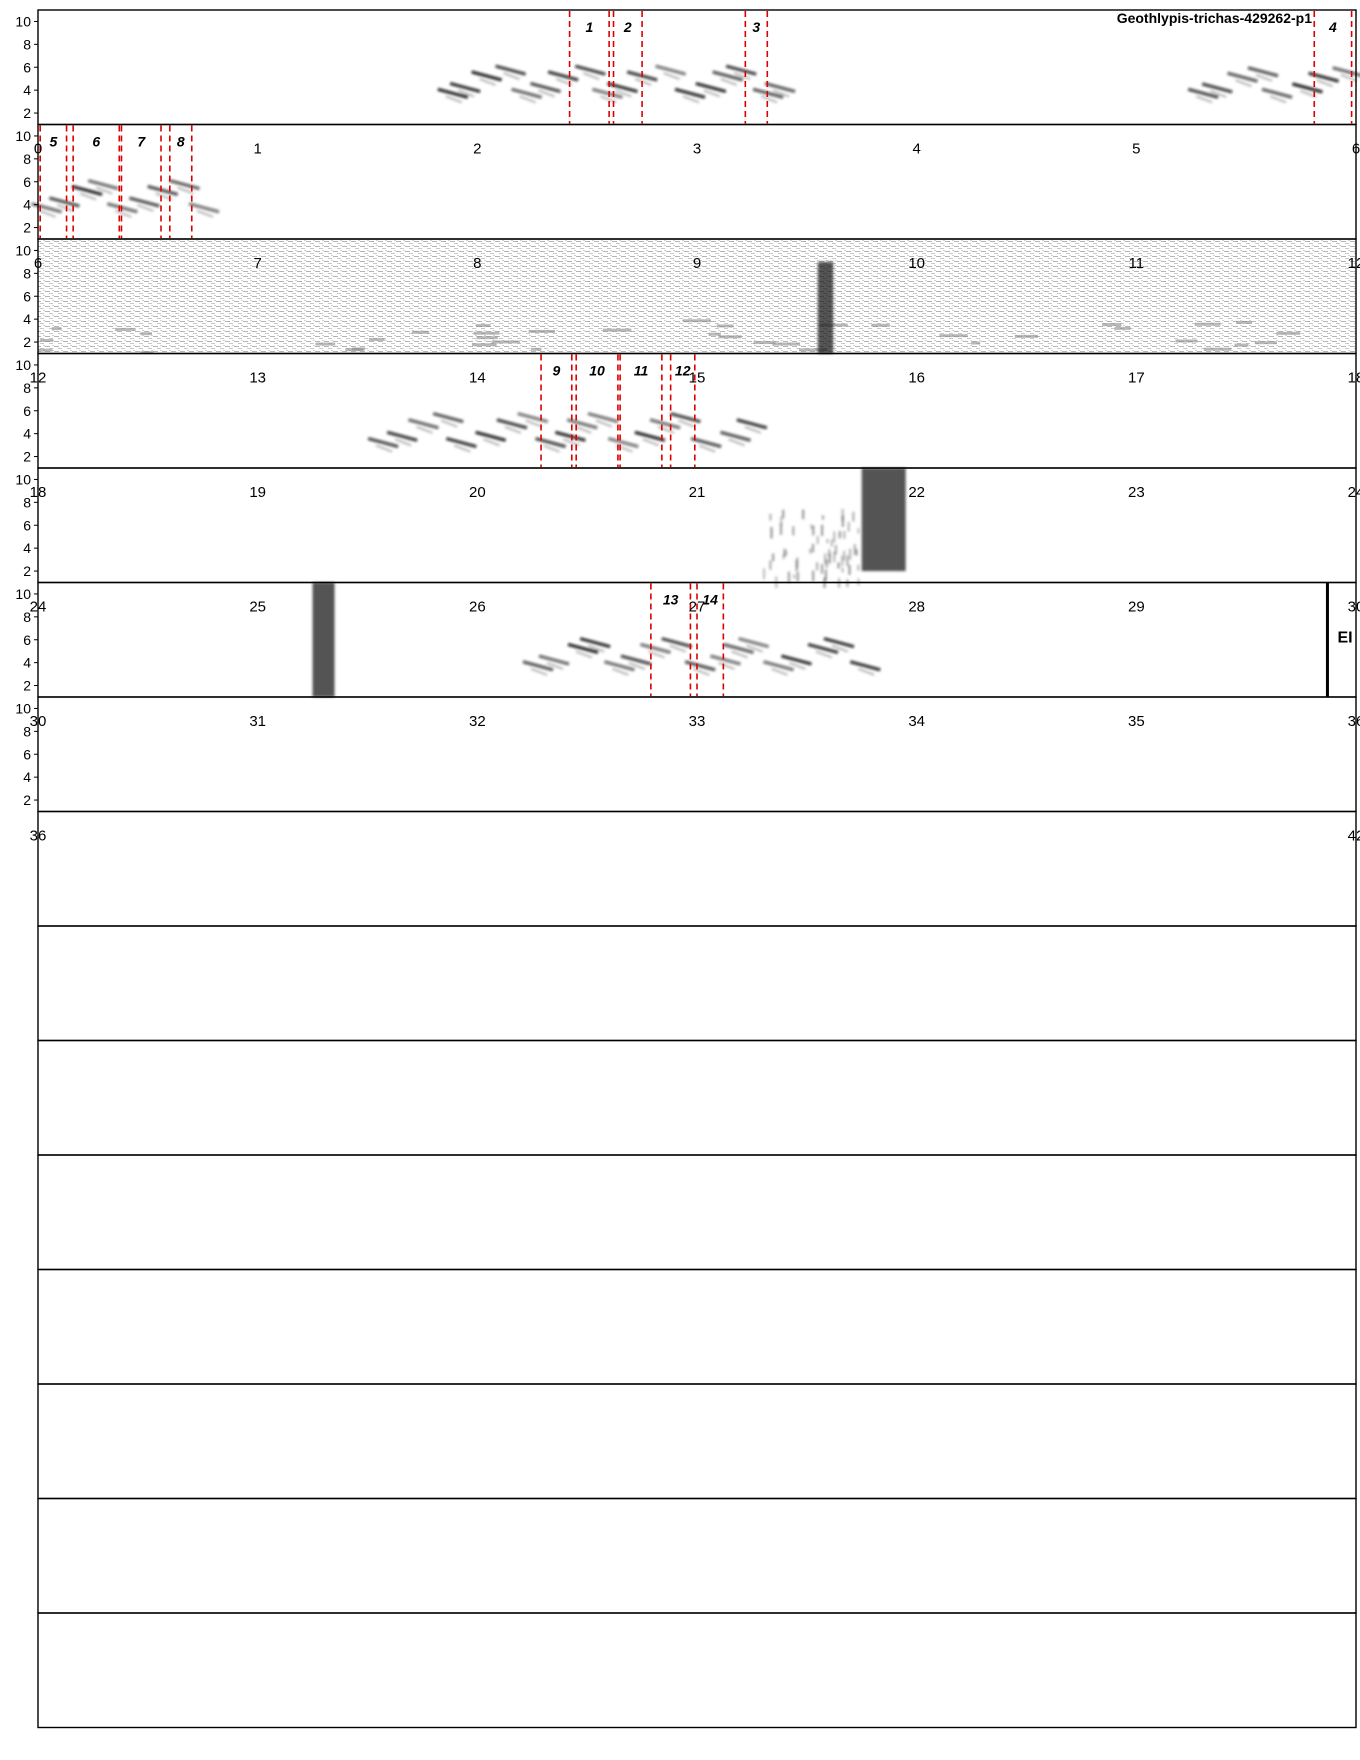  Describe the element at coordinates (1354, 492) in the screenshot. I see `x-tick-label: 24` at that location.